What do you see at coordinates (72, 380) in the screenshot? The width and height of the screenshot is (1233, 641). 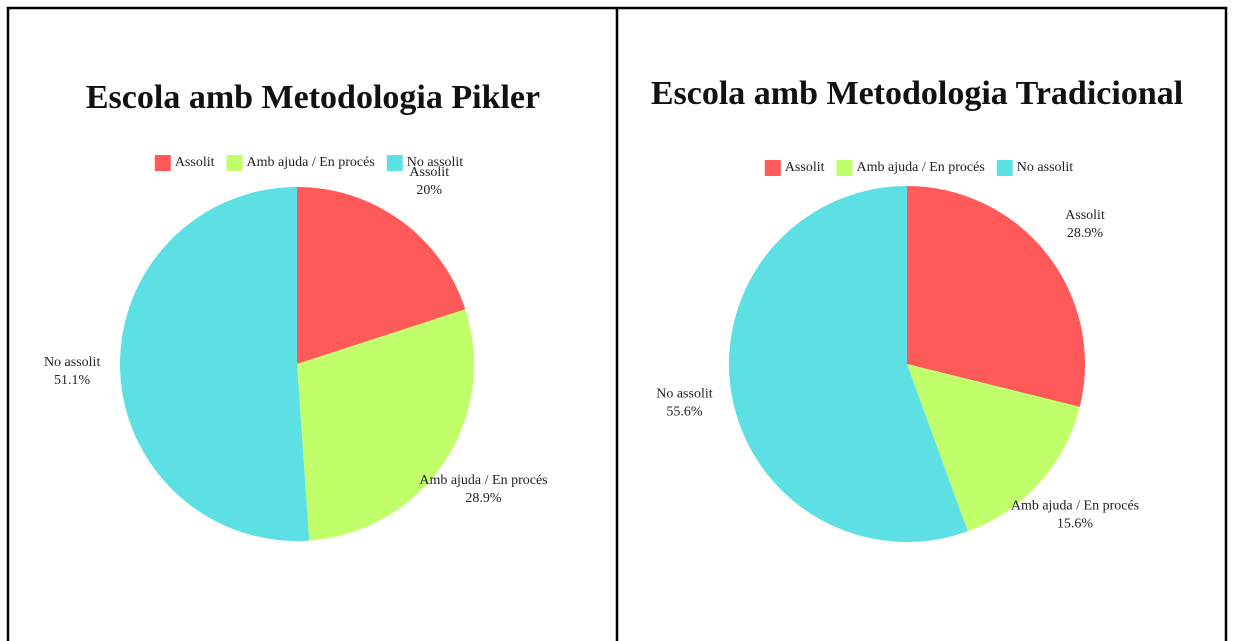 I see `slice-value: 51.1%` at bounding box center [72, 380].